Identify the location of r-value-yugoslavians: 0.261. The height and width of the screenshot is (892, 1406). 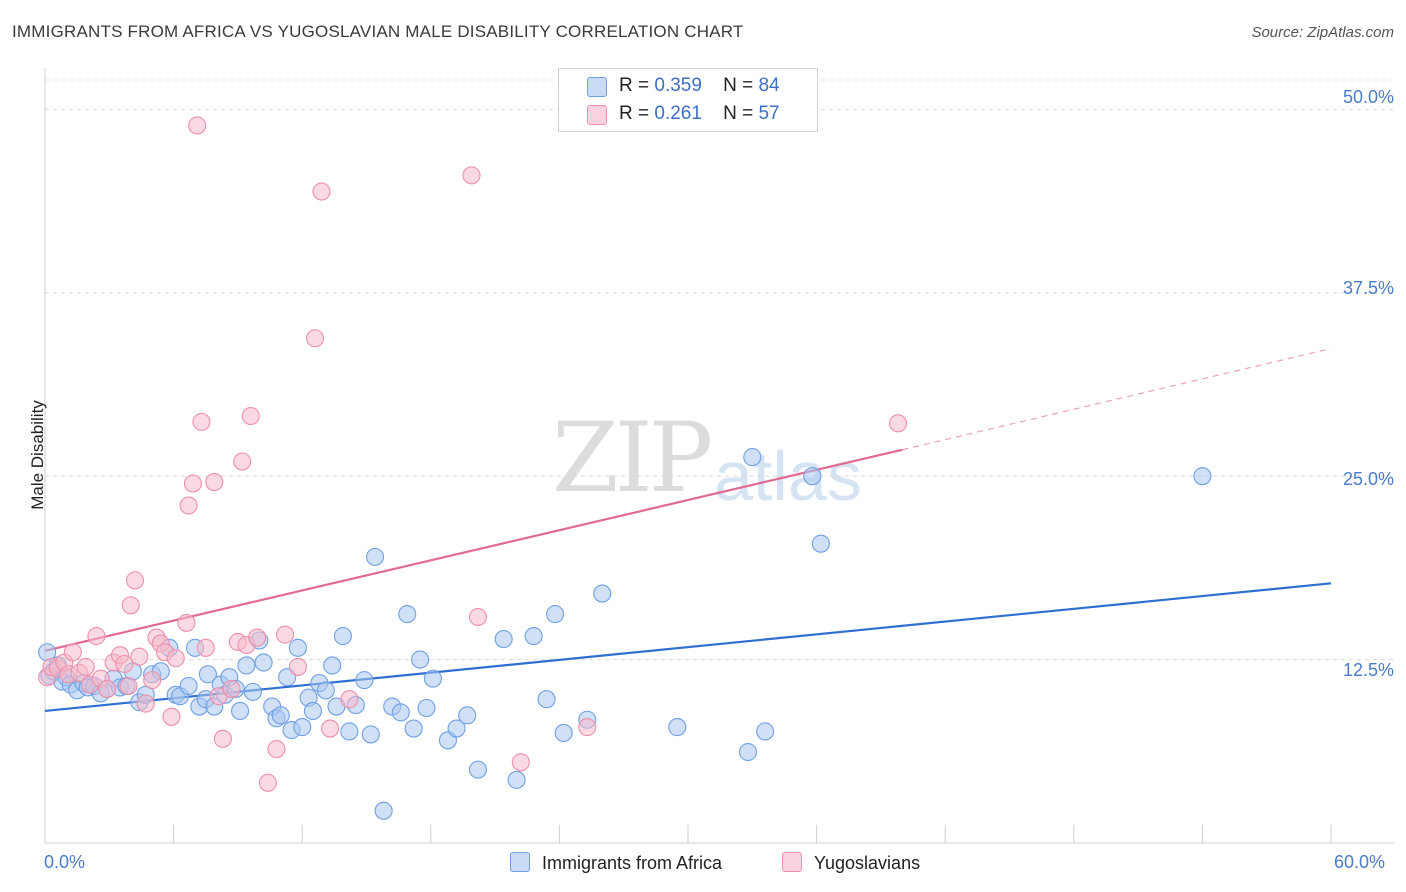
(678, 113).